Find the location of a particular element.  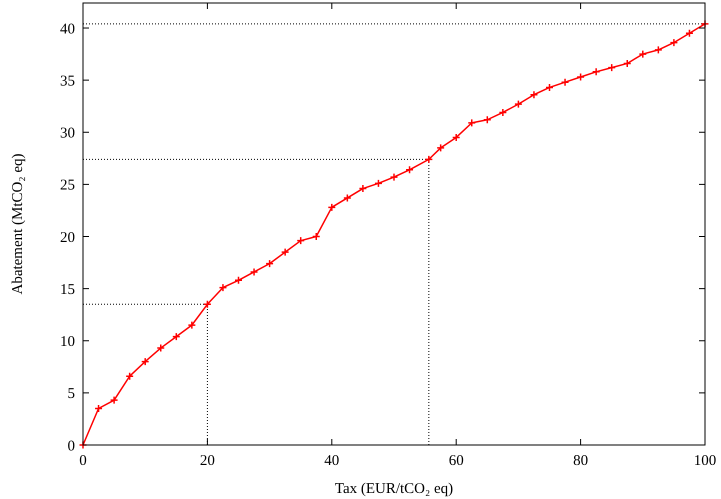

y-tick-label: 20 is located at coordinates (67, 238).